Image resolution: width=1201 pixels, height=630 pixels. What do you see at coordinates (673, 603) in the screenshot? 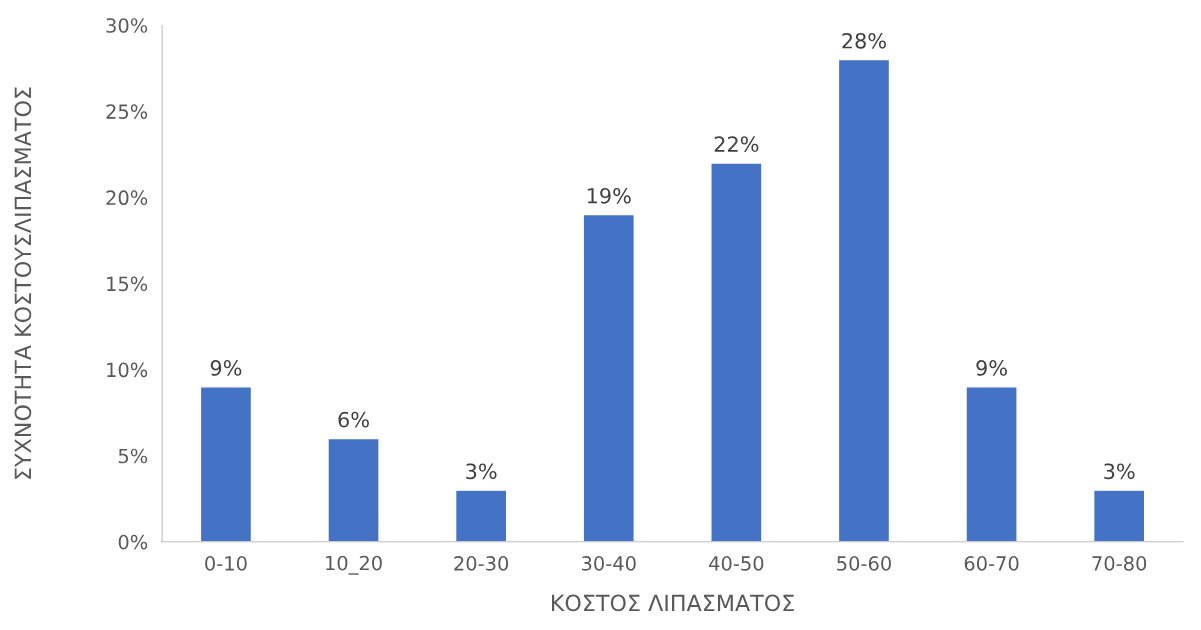
I see `x-axis-title: ΚΟΣΤΟΣ ΛΙΠΑΣΜΑΤΟΣ` at bounding box center [673, 603].